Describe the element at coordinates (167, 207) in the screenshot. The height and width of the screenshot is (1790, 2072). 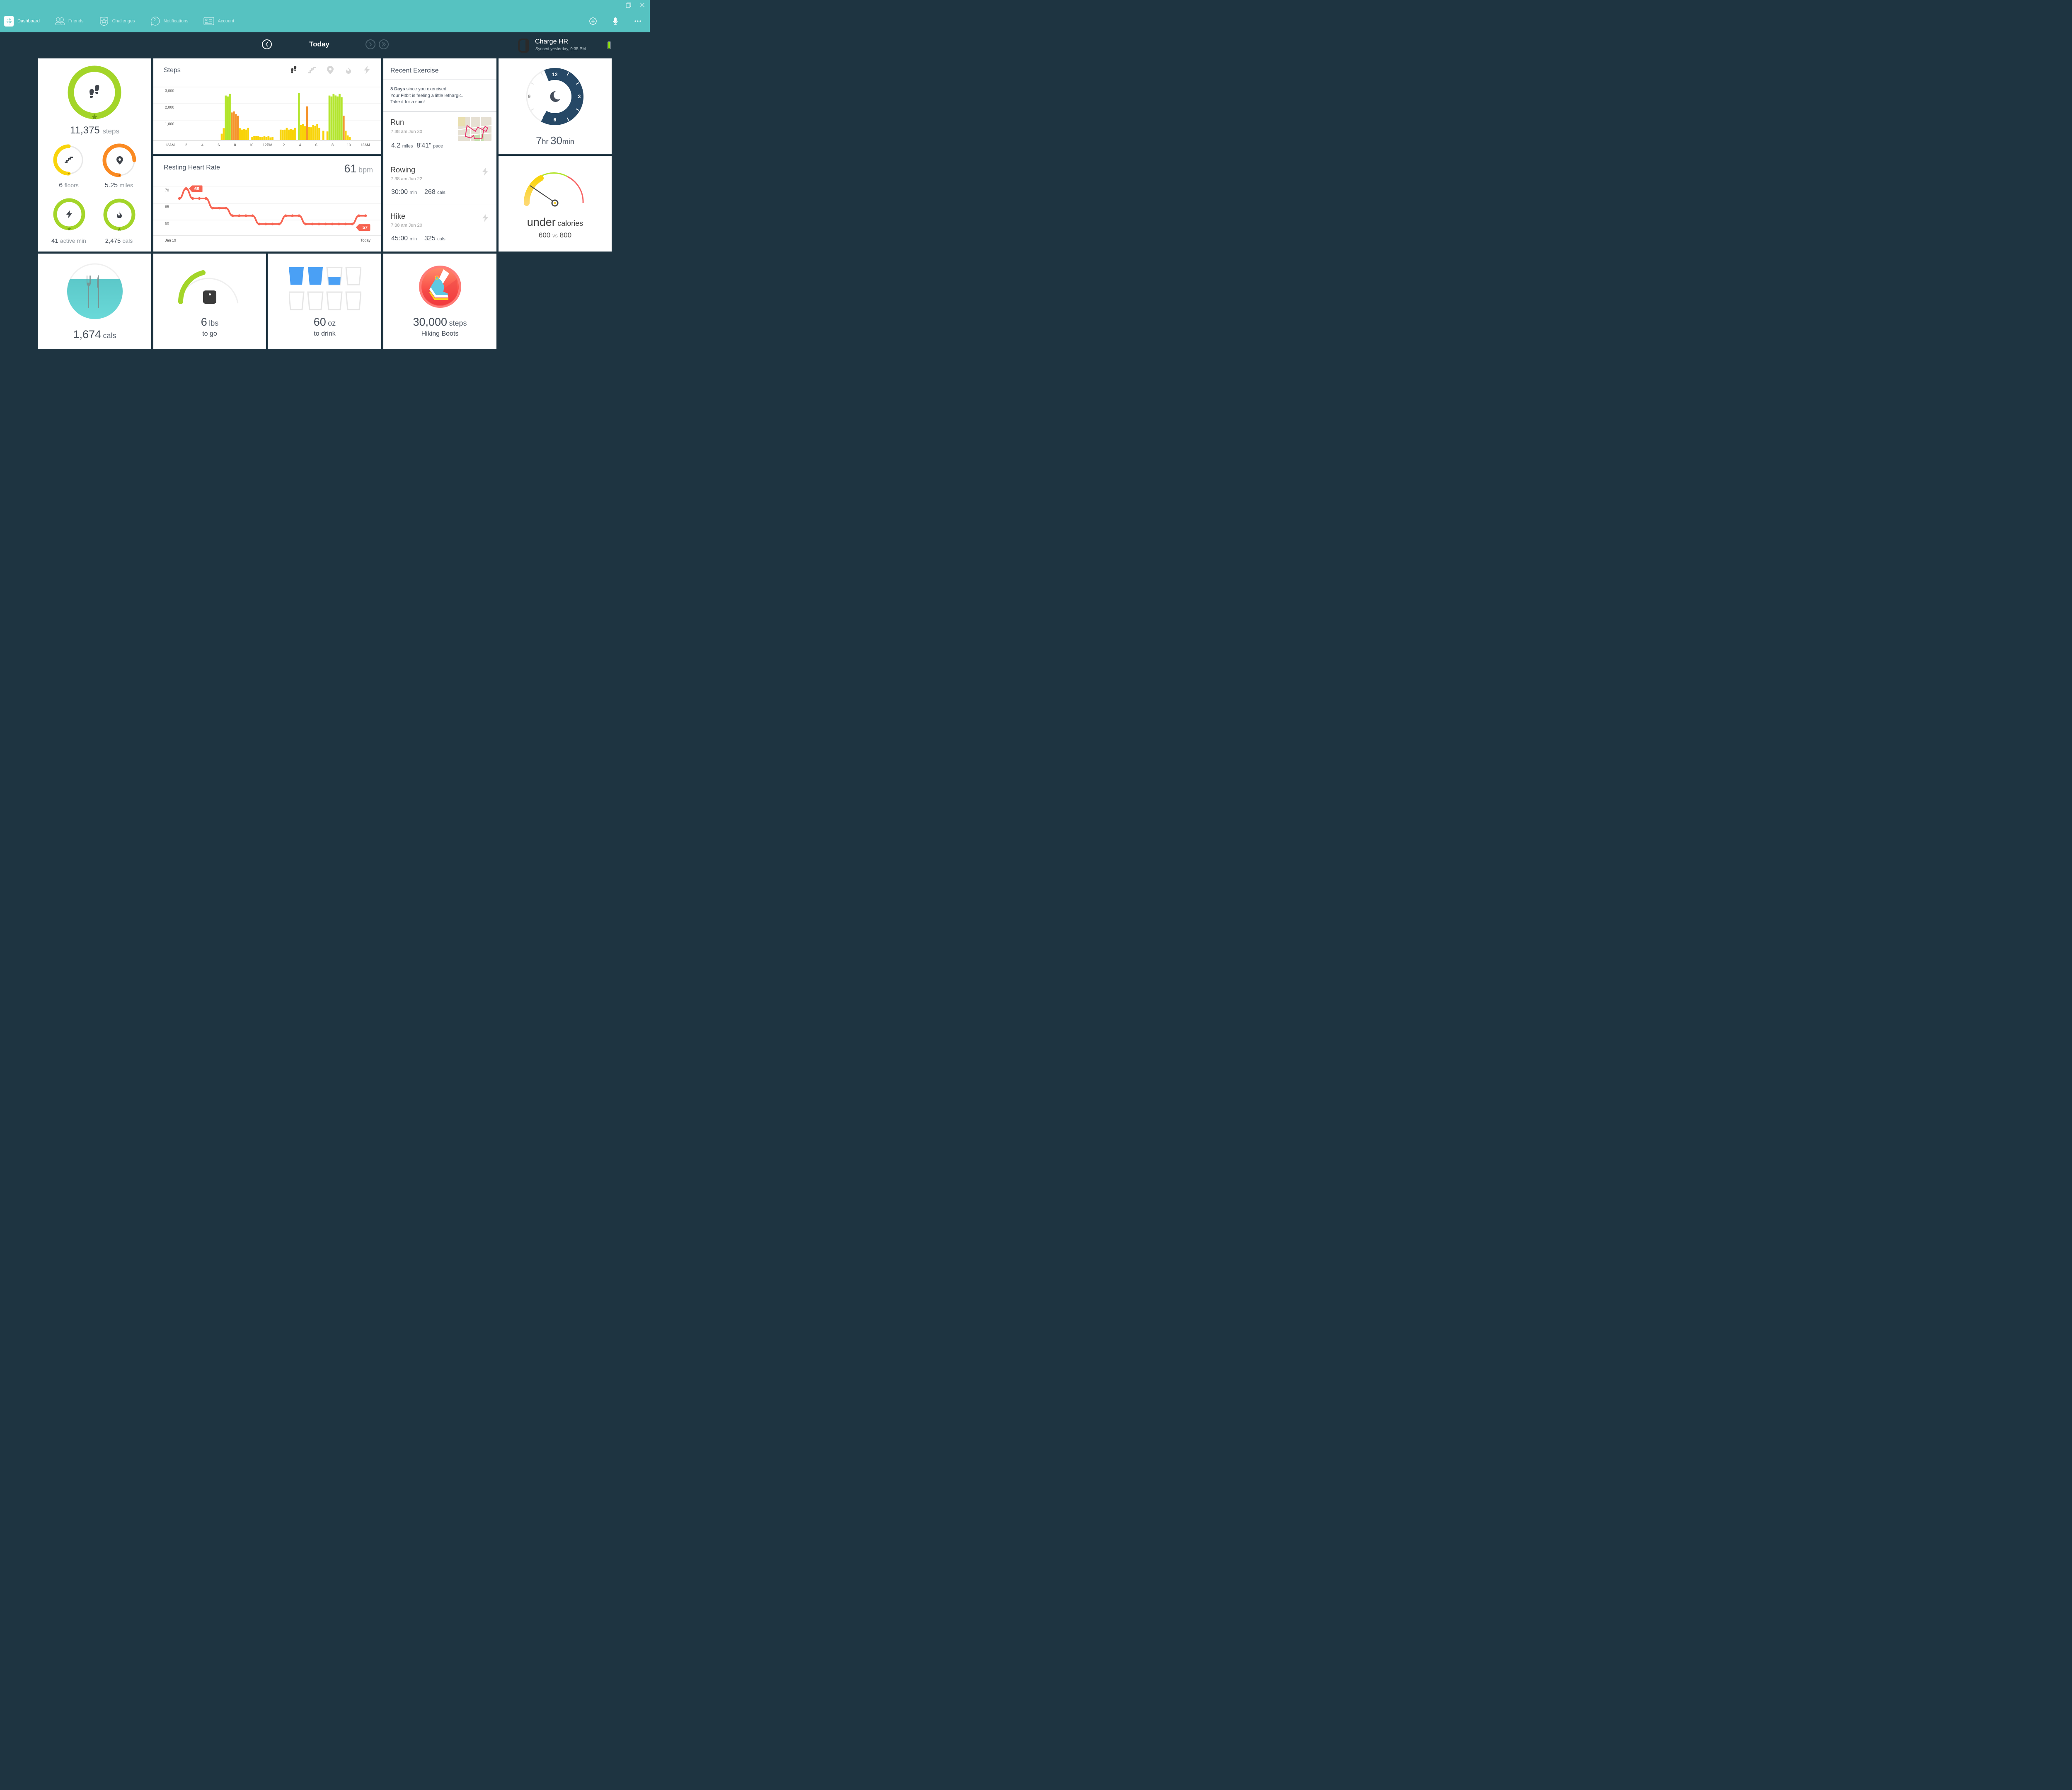
I see `svg-text: 65` at that location.